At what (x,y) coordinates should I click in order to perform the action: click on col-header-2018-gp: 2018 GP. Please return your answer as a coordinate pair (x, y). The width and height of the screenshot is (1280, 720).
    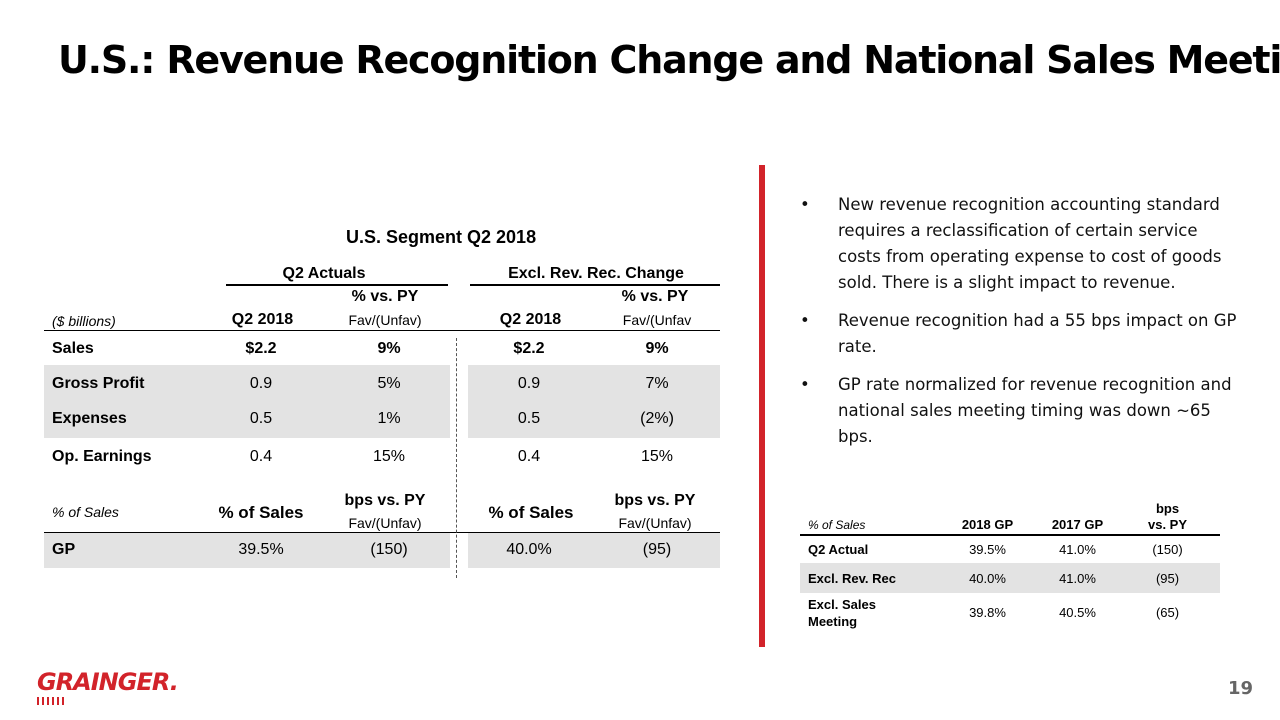
    Looking at the image, I should click on (987, 524).